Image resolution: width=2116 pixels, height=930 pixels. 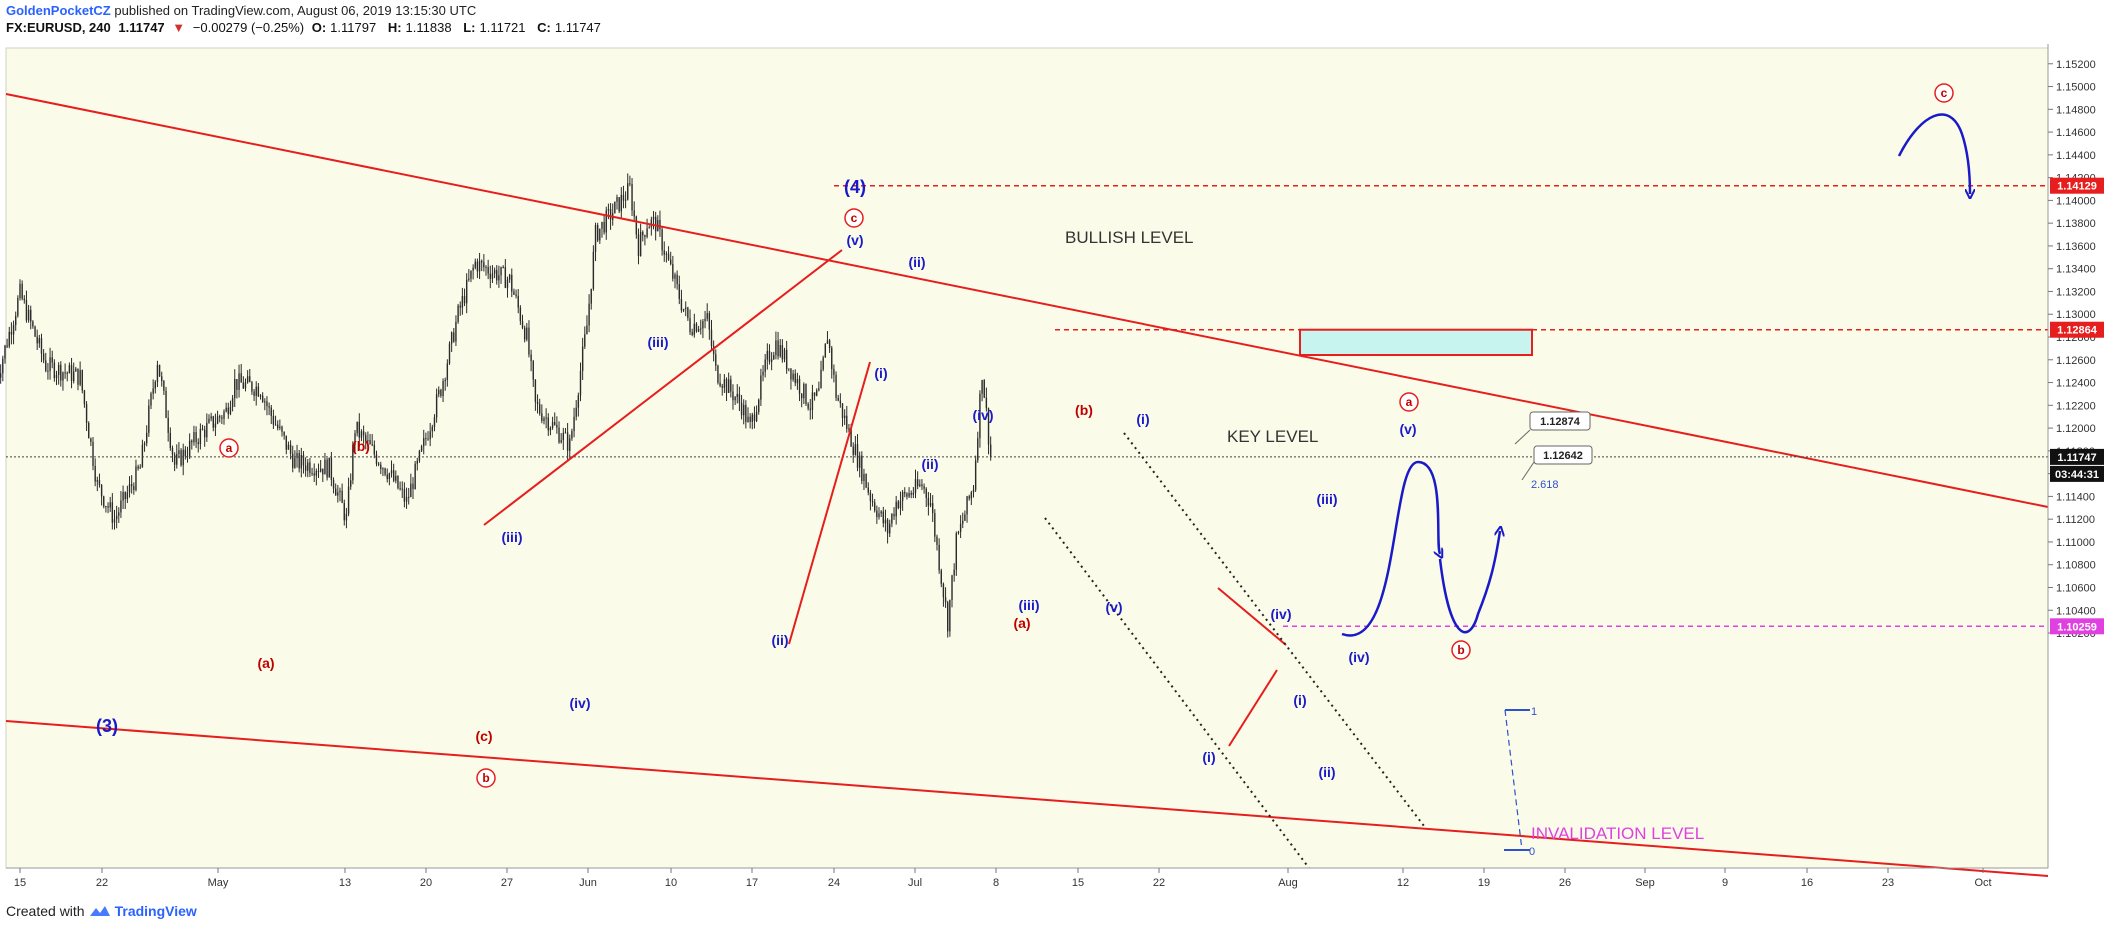 I want to click on footer-brand: TradingView, so click(x=155, y=911).